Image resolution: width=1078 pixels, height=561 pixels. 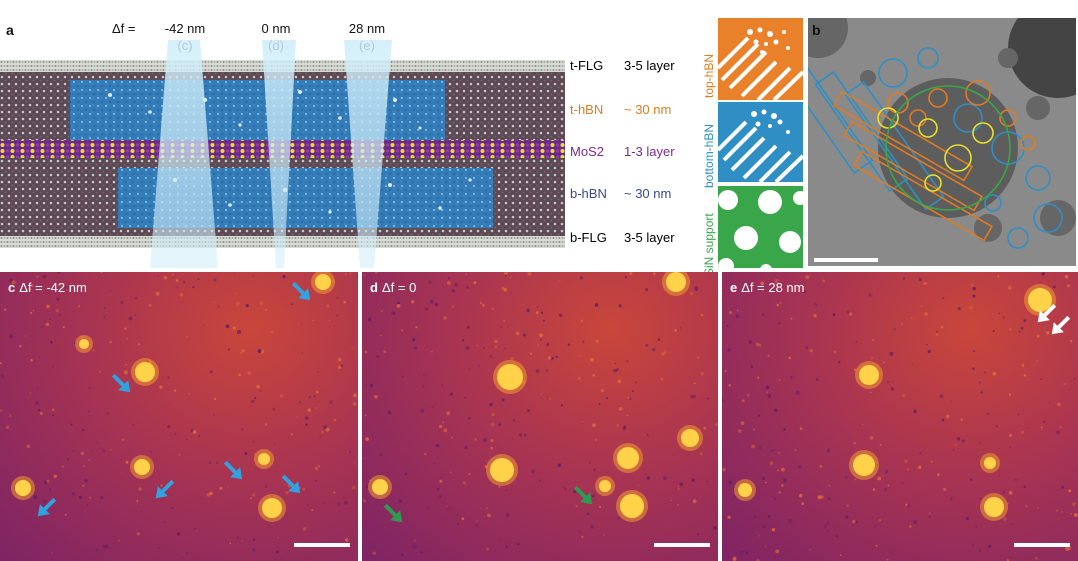 What do you see at coordinates (10, 30) in the screenshot?
I see `panel-a-letter: a` at bounding box center [10, 30].